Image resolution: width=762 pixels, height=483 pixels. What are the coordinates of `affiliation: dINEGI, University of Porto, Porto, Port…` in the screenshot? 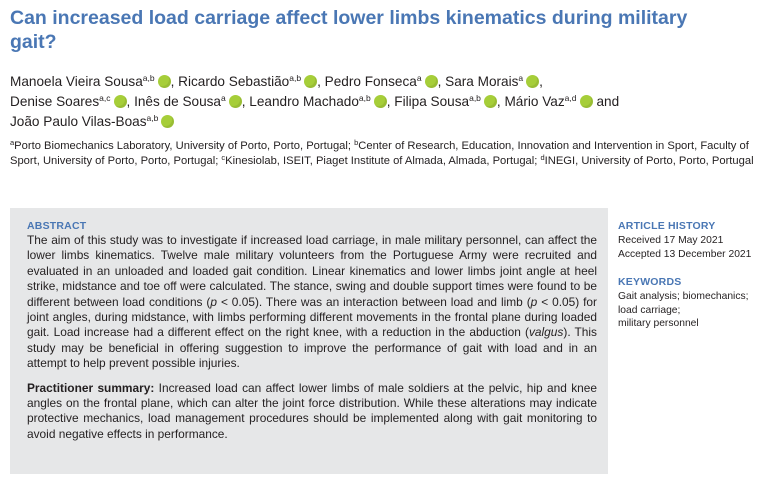 It's located at (647, 160).